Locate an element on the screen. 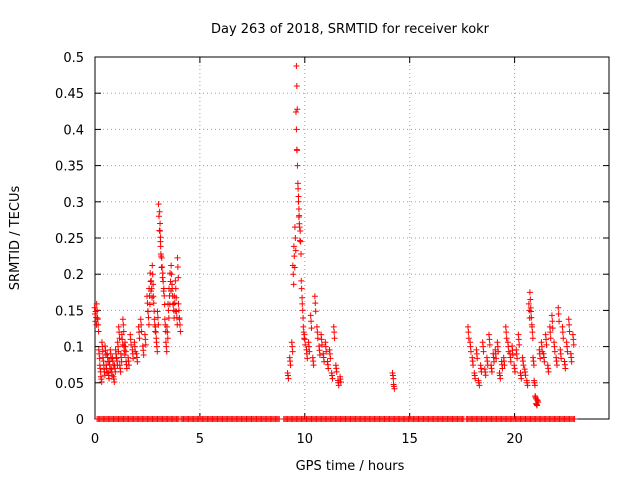  y-tick-label: 0.45 is located at coordinates (69, 94).